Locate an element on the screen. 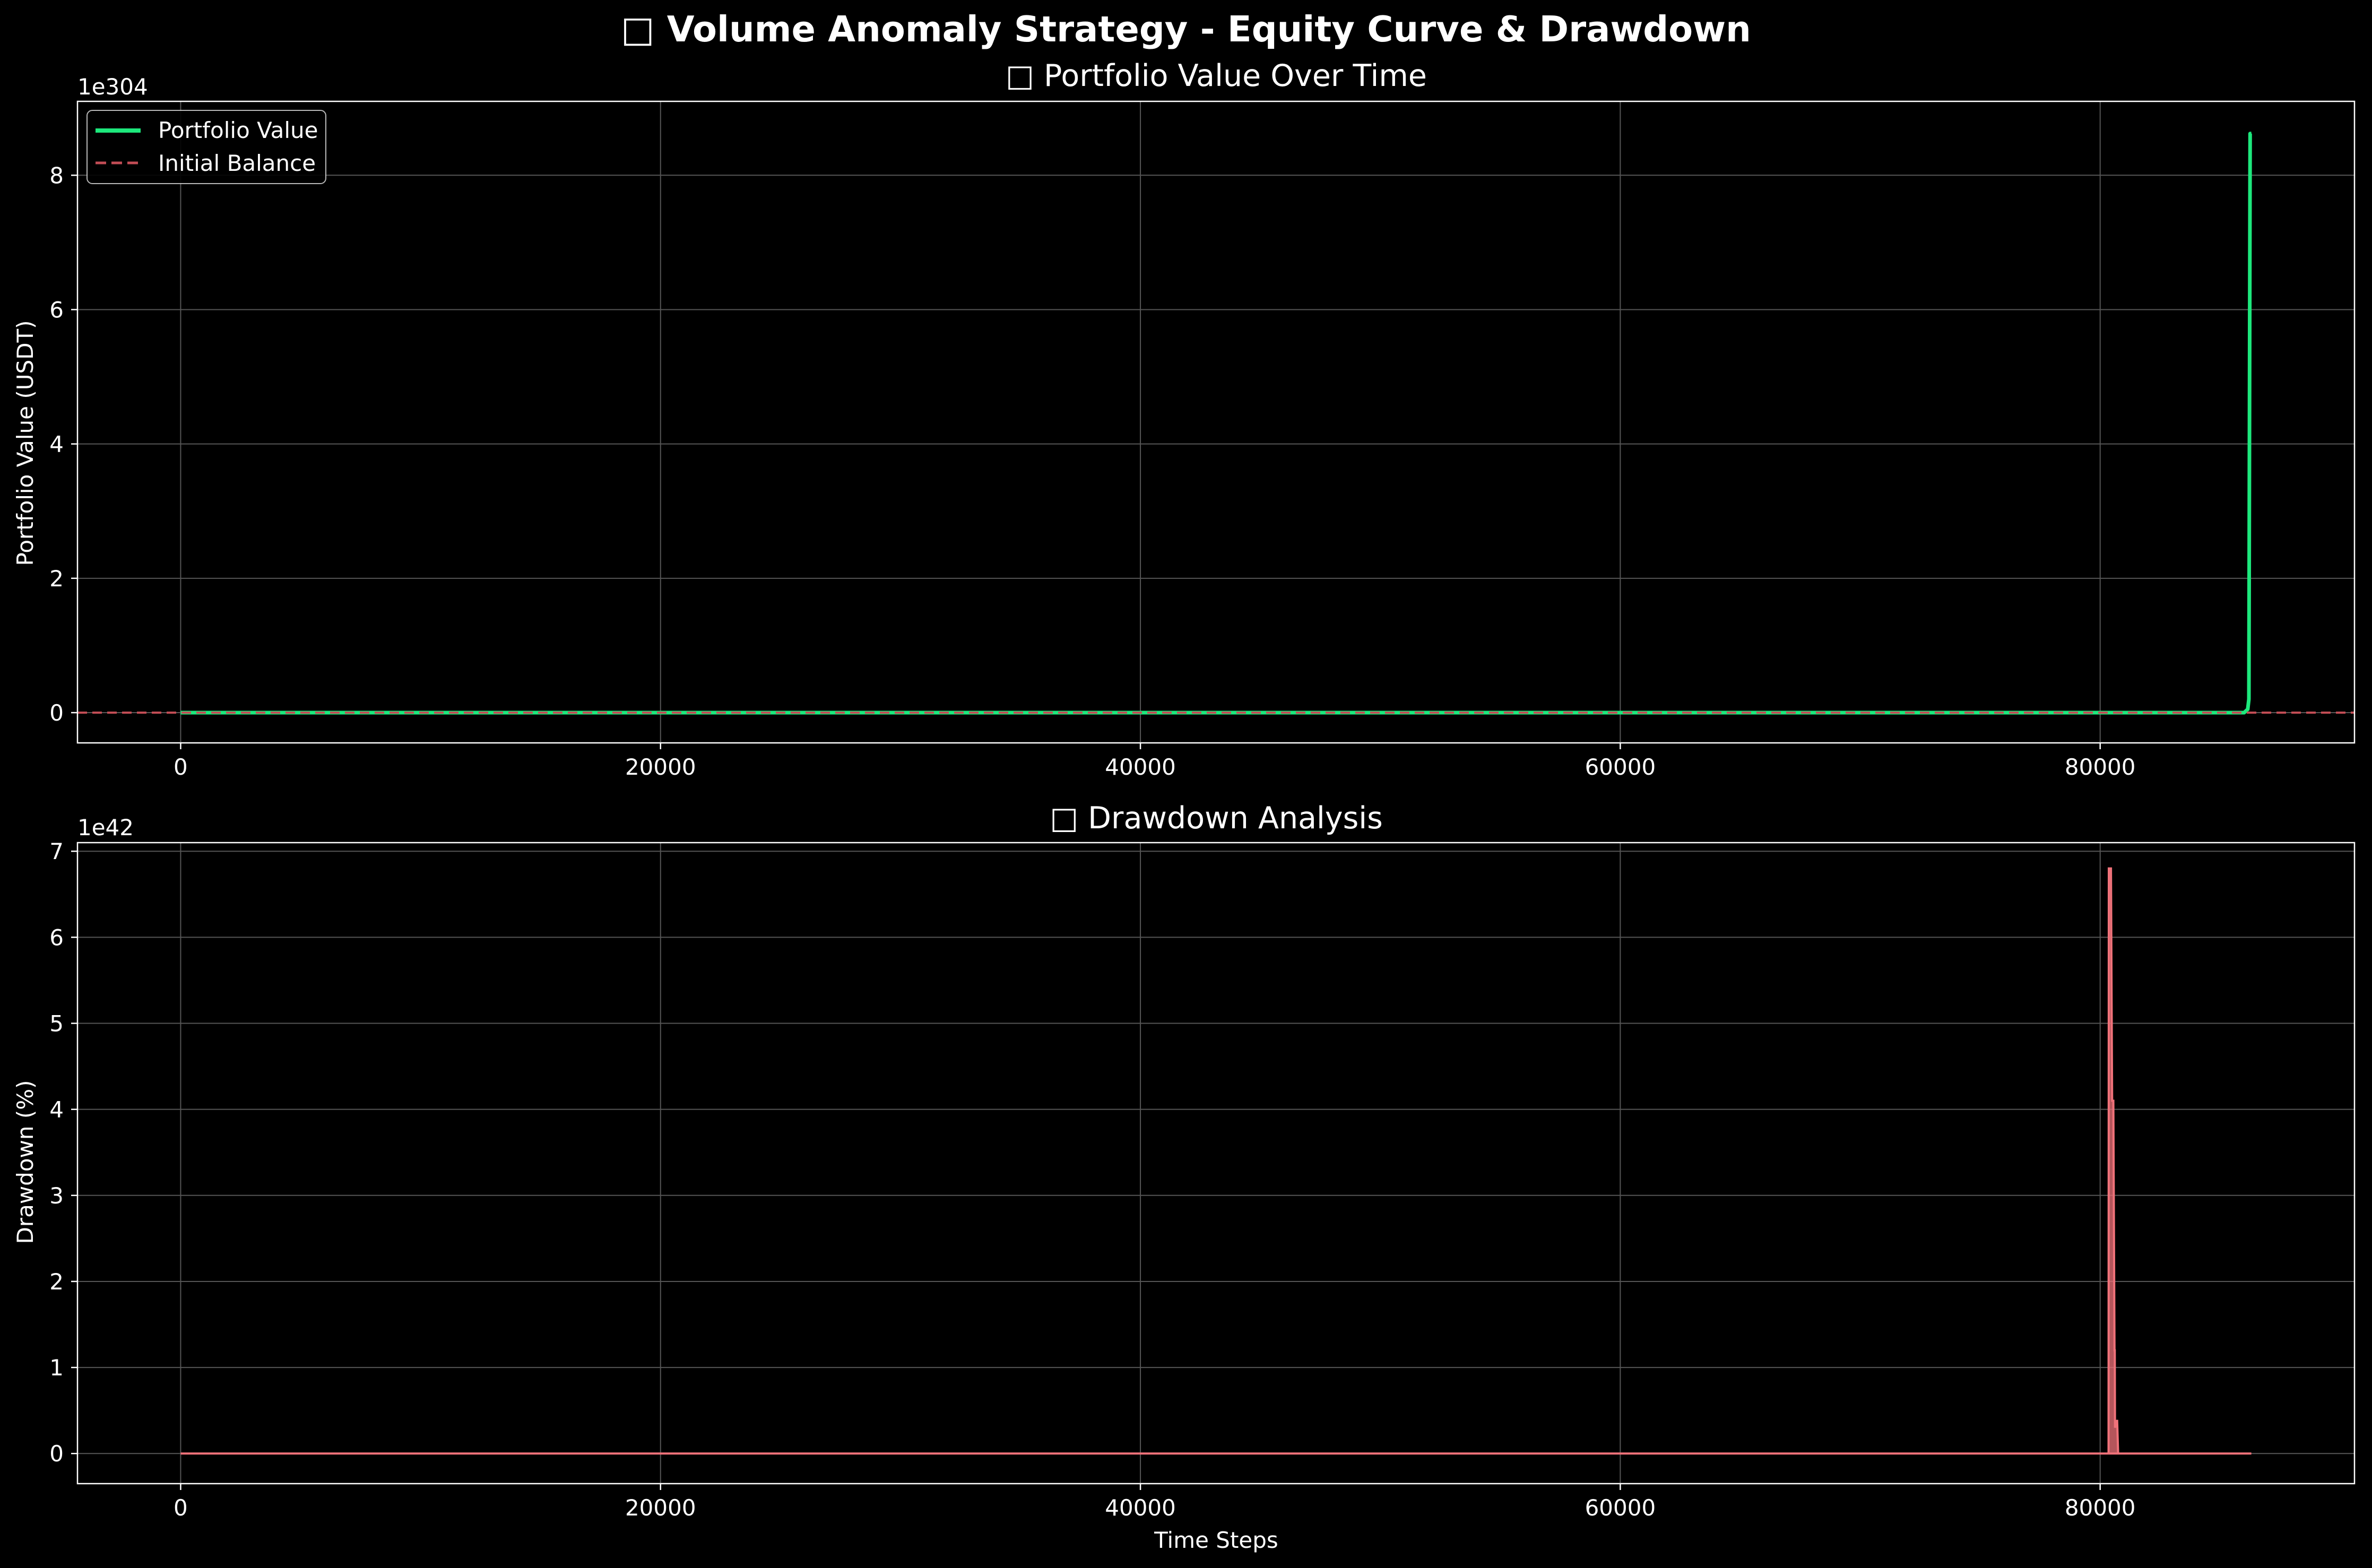 This screenshot has width=2372, height=1568. y-tick-label: 5 is located at coordinates (57, 1024).